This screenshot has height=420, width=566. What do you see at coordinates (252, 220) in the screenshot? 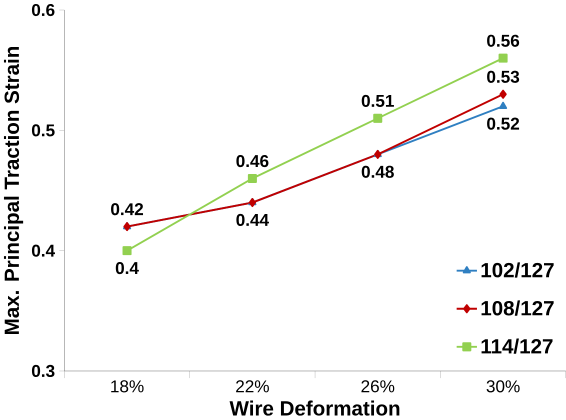
I see `data-label: 0.44` at bounding box center [252, 220].